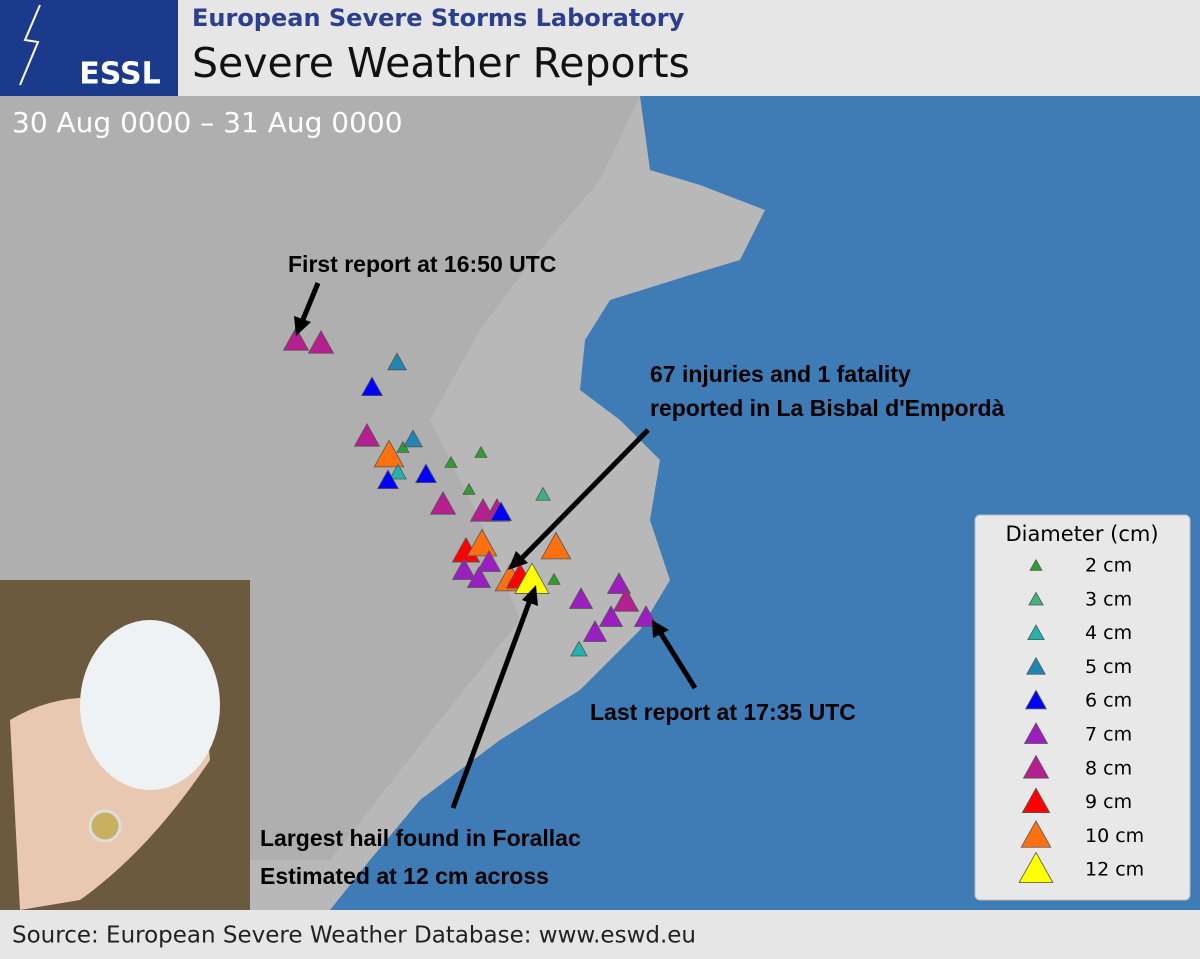 The width and height of the screenshot is (1200, 959). Describe the element at coordinates (1108, 599) in the screenshot. I see `legend-label: 3 cm` at that location.